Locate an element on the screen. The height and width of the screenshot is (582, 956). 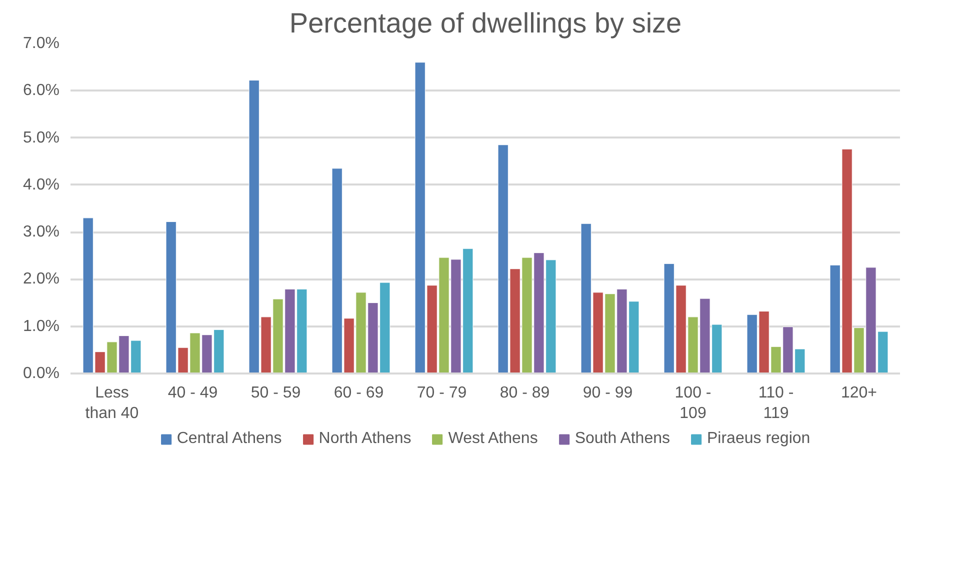
legend-label: Central Athens is located at coordinates (229, 439).